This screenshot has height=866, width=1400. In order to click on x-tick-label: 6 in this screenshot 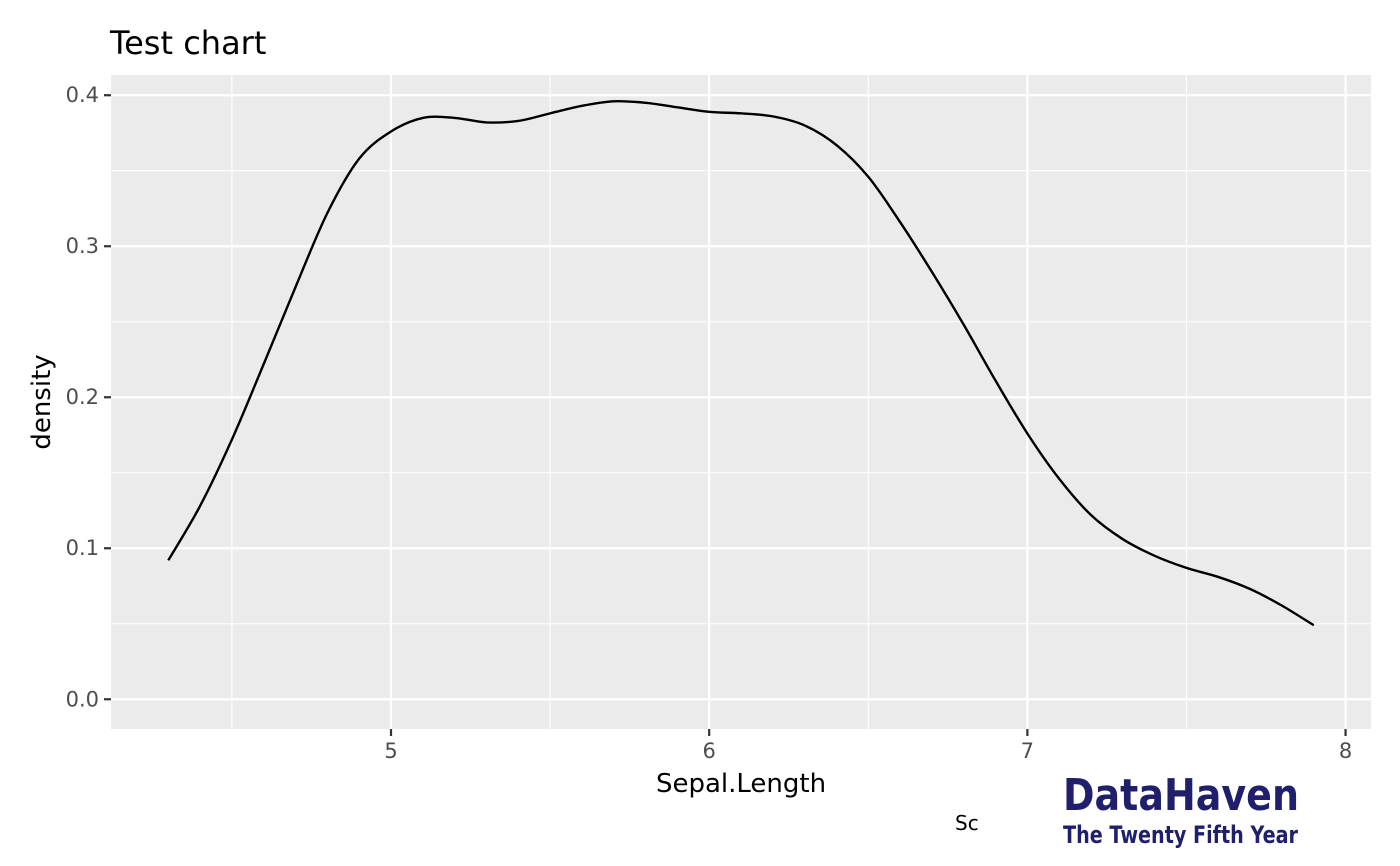, I will do `click(708, 751)`.